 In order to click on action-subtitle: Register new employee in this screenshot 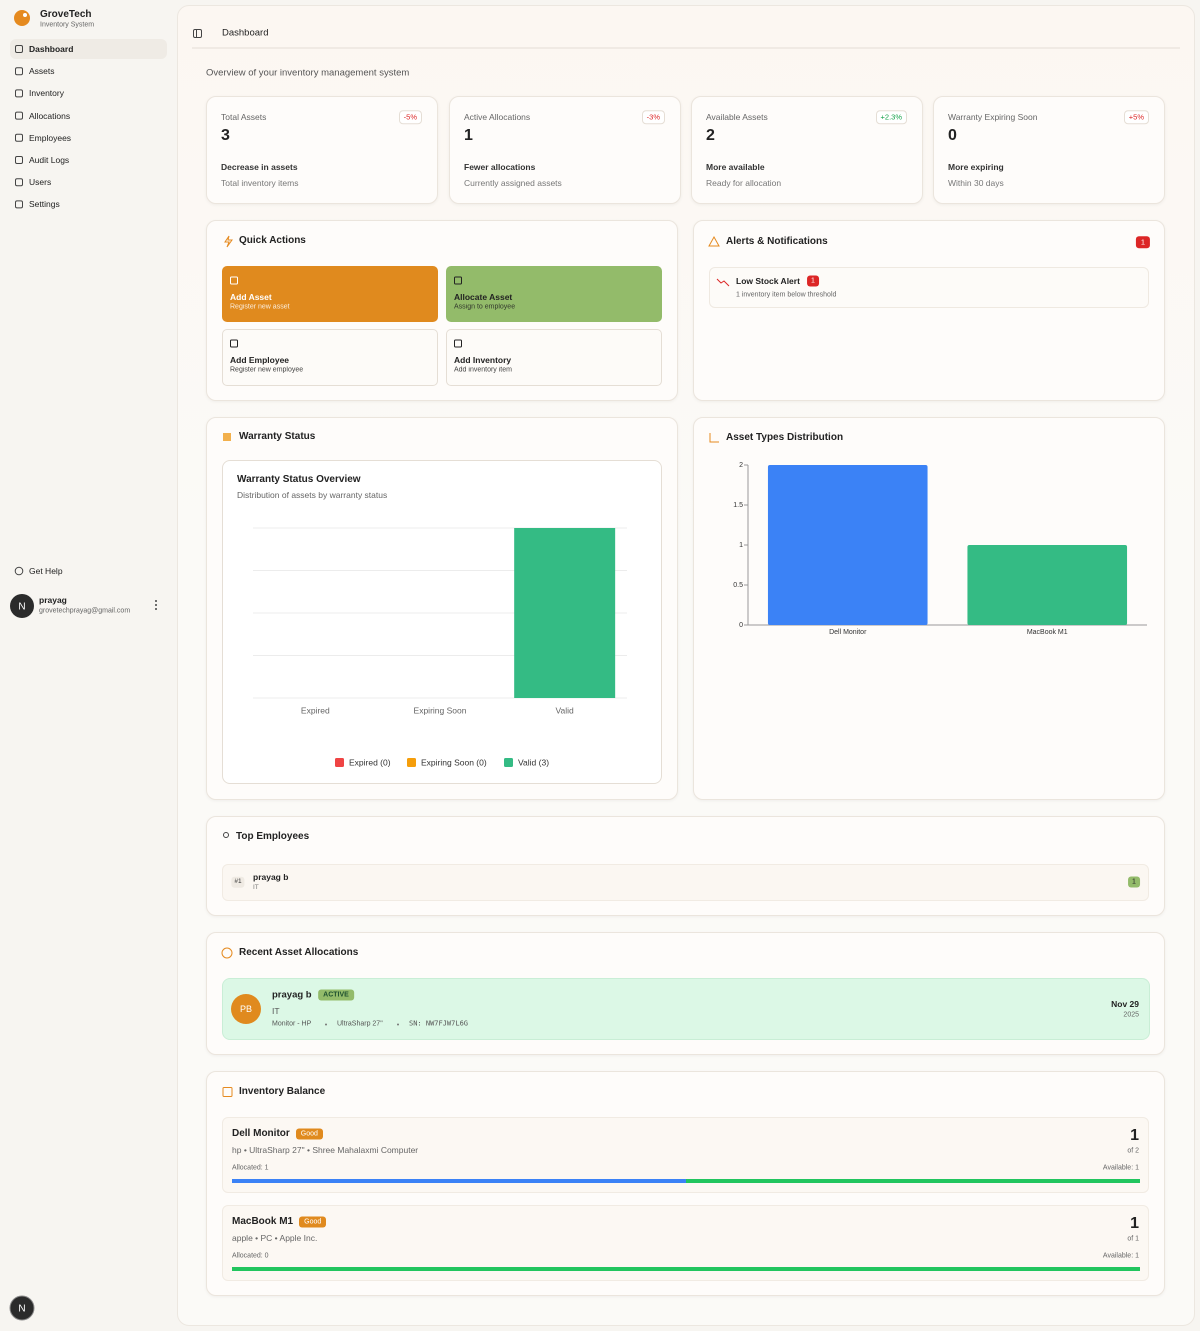, I will do `click(267, 370)`.